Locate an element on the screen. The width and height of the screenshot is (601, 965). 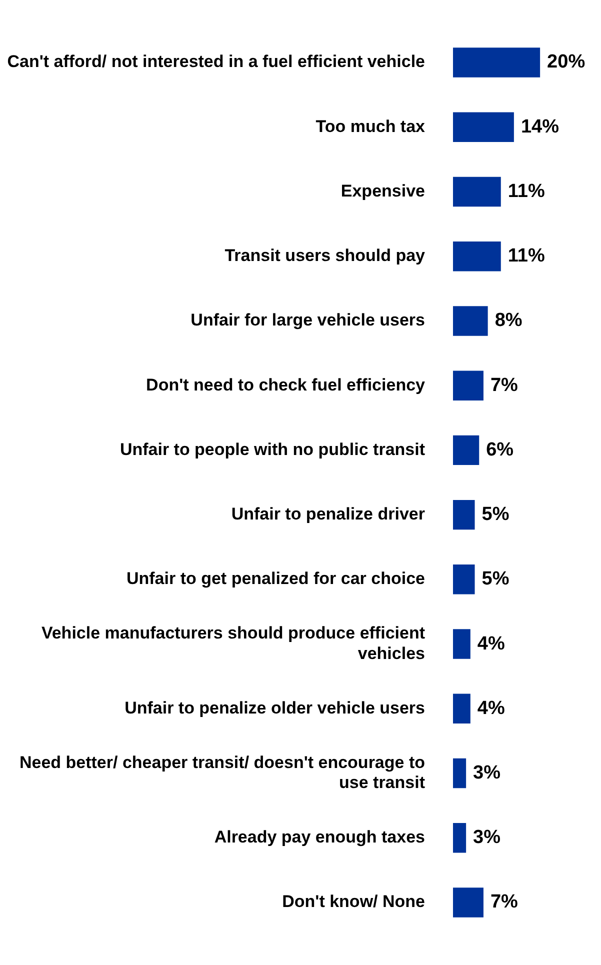
data-label: 6% is located at coordinates (500, 449).